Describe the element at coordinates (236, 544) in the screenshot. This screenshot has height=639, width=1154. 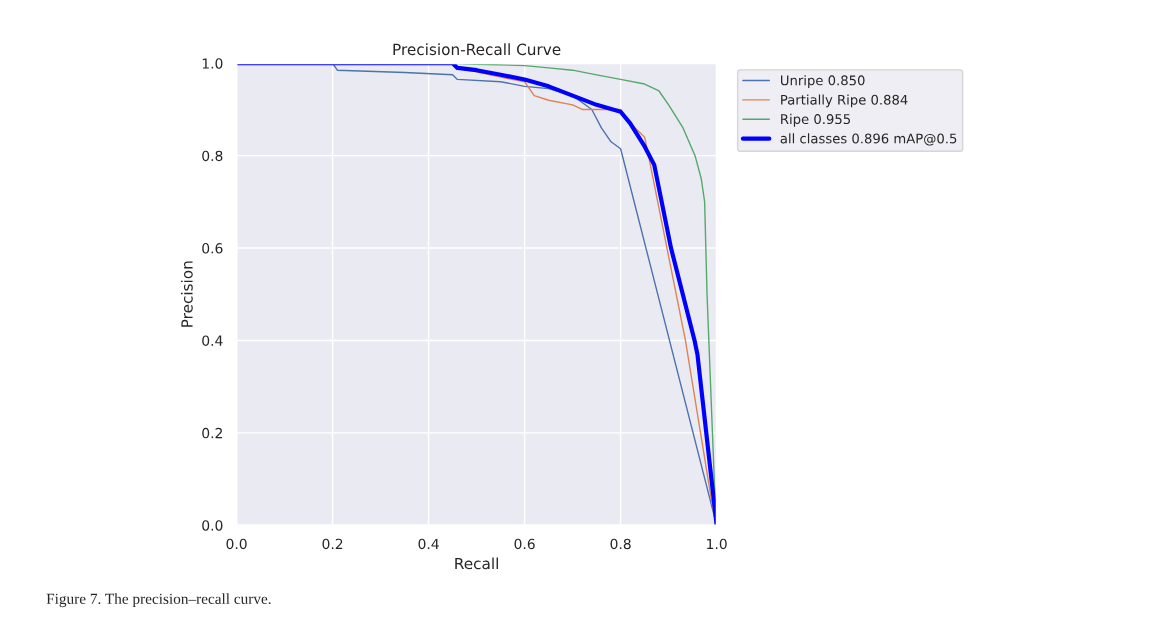
I see `x-tick-label: 0.0` at that location.